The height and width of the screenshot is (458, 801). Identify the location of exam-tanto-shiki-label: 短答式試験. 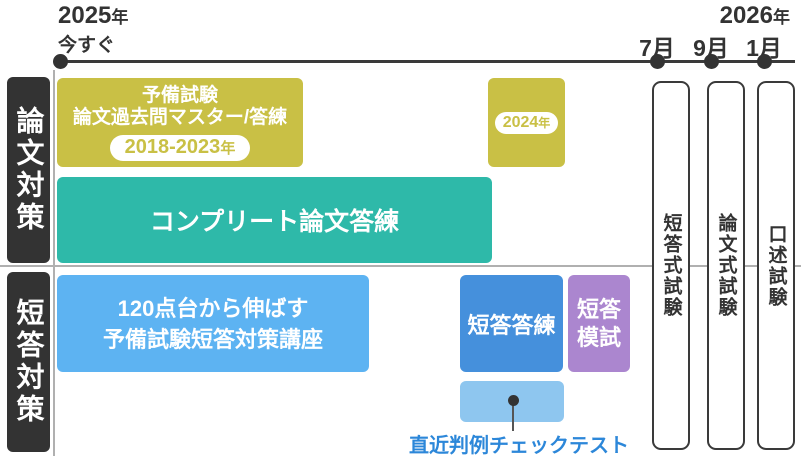
(671, 265).